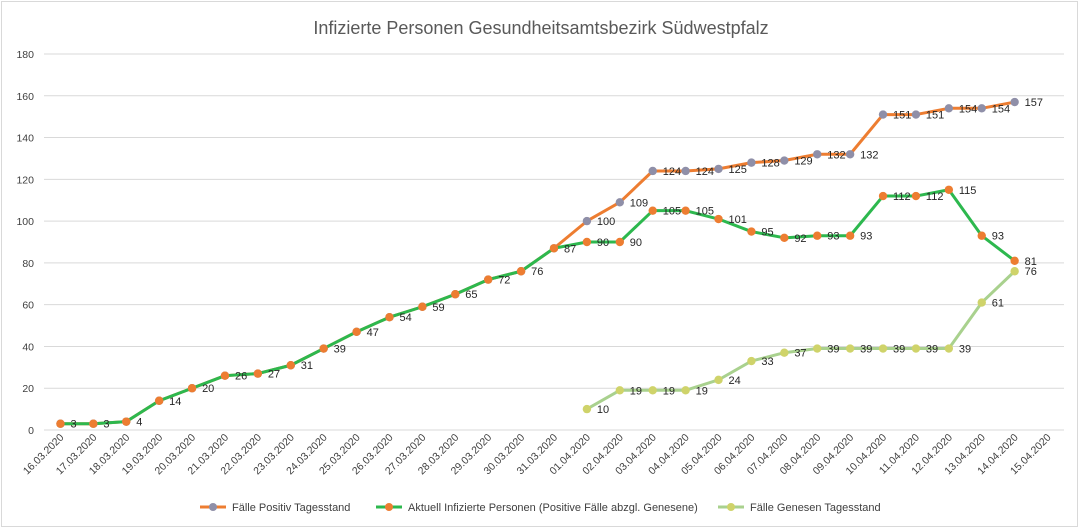 This screenshot has height=530, width=1081. I want to click on data-label: 125, so click(738, 170).